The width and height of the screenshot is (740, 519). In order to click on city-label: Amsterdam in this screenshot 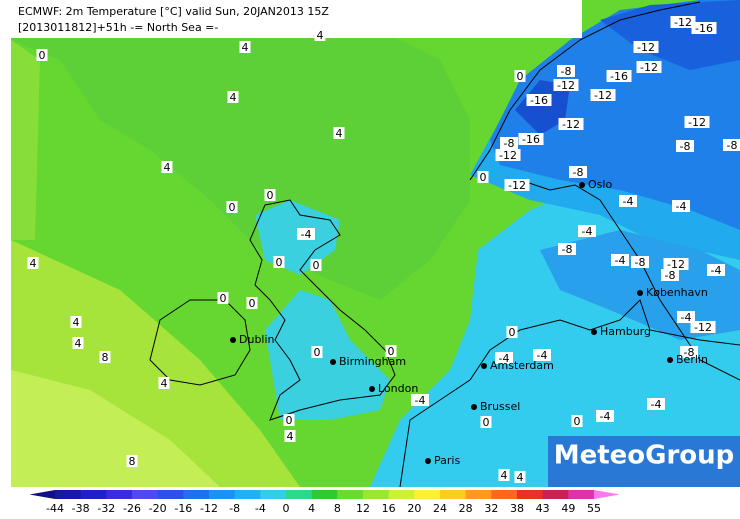, I will do `click(522, 365)`.